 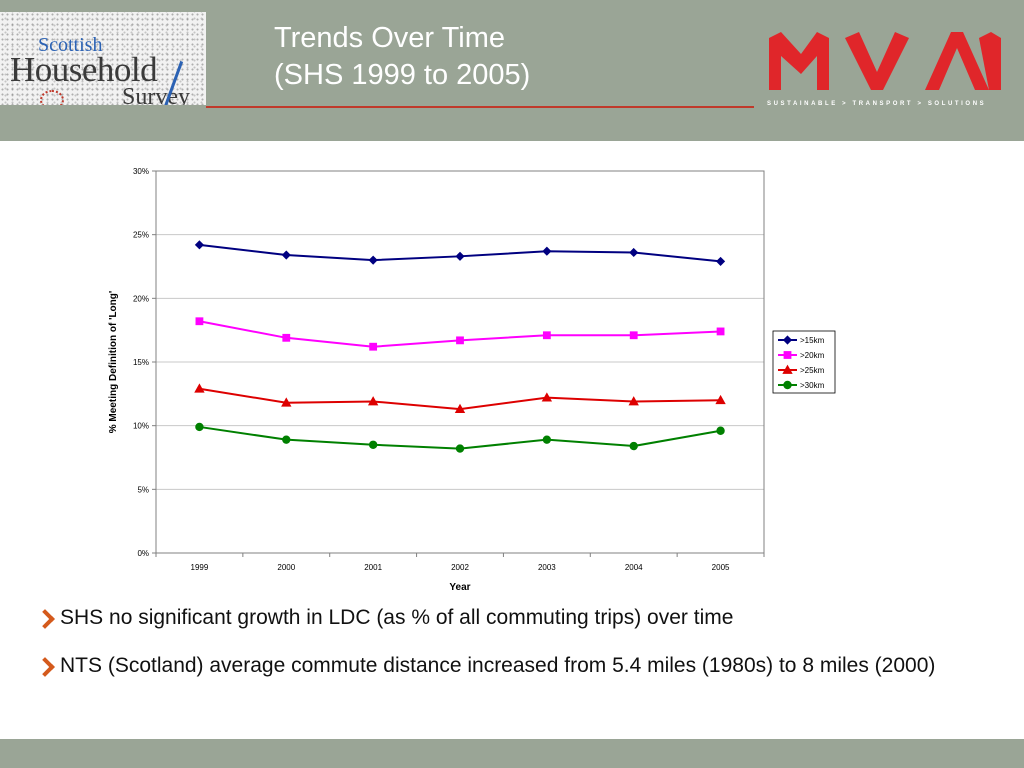 I want to click on logo-word-scottish: Scottish, so click(x=70, y=45).